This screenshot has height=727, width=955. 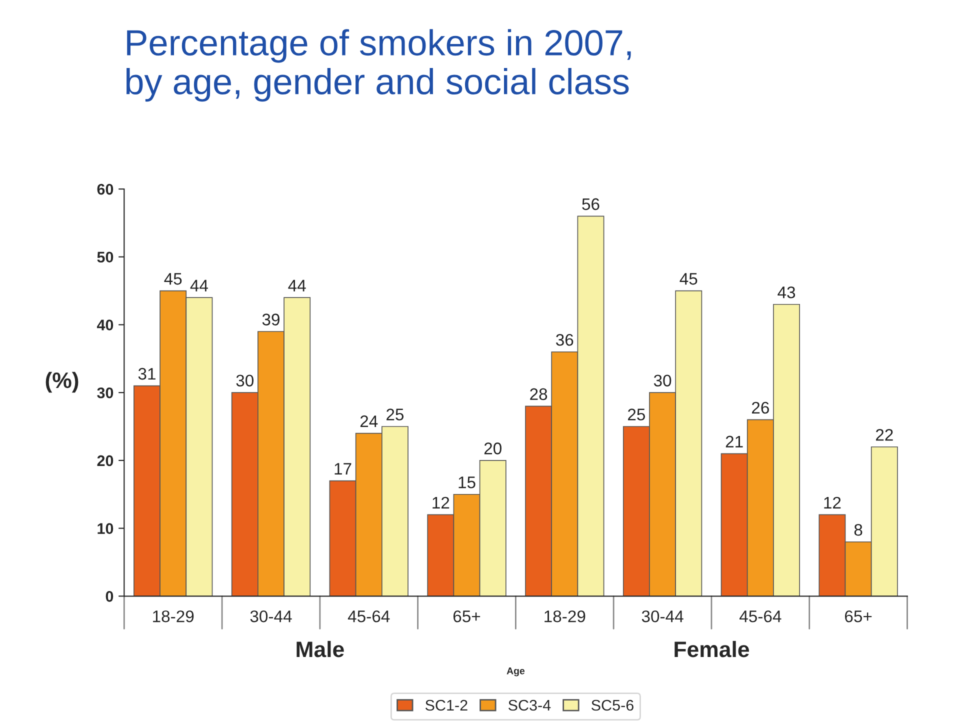 I want to click on data-label: 43, so click(x=787, y=292).